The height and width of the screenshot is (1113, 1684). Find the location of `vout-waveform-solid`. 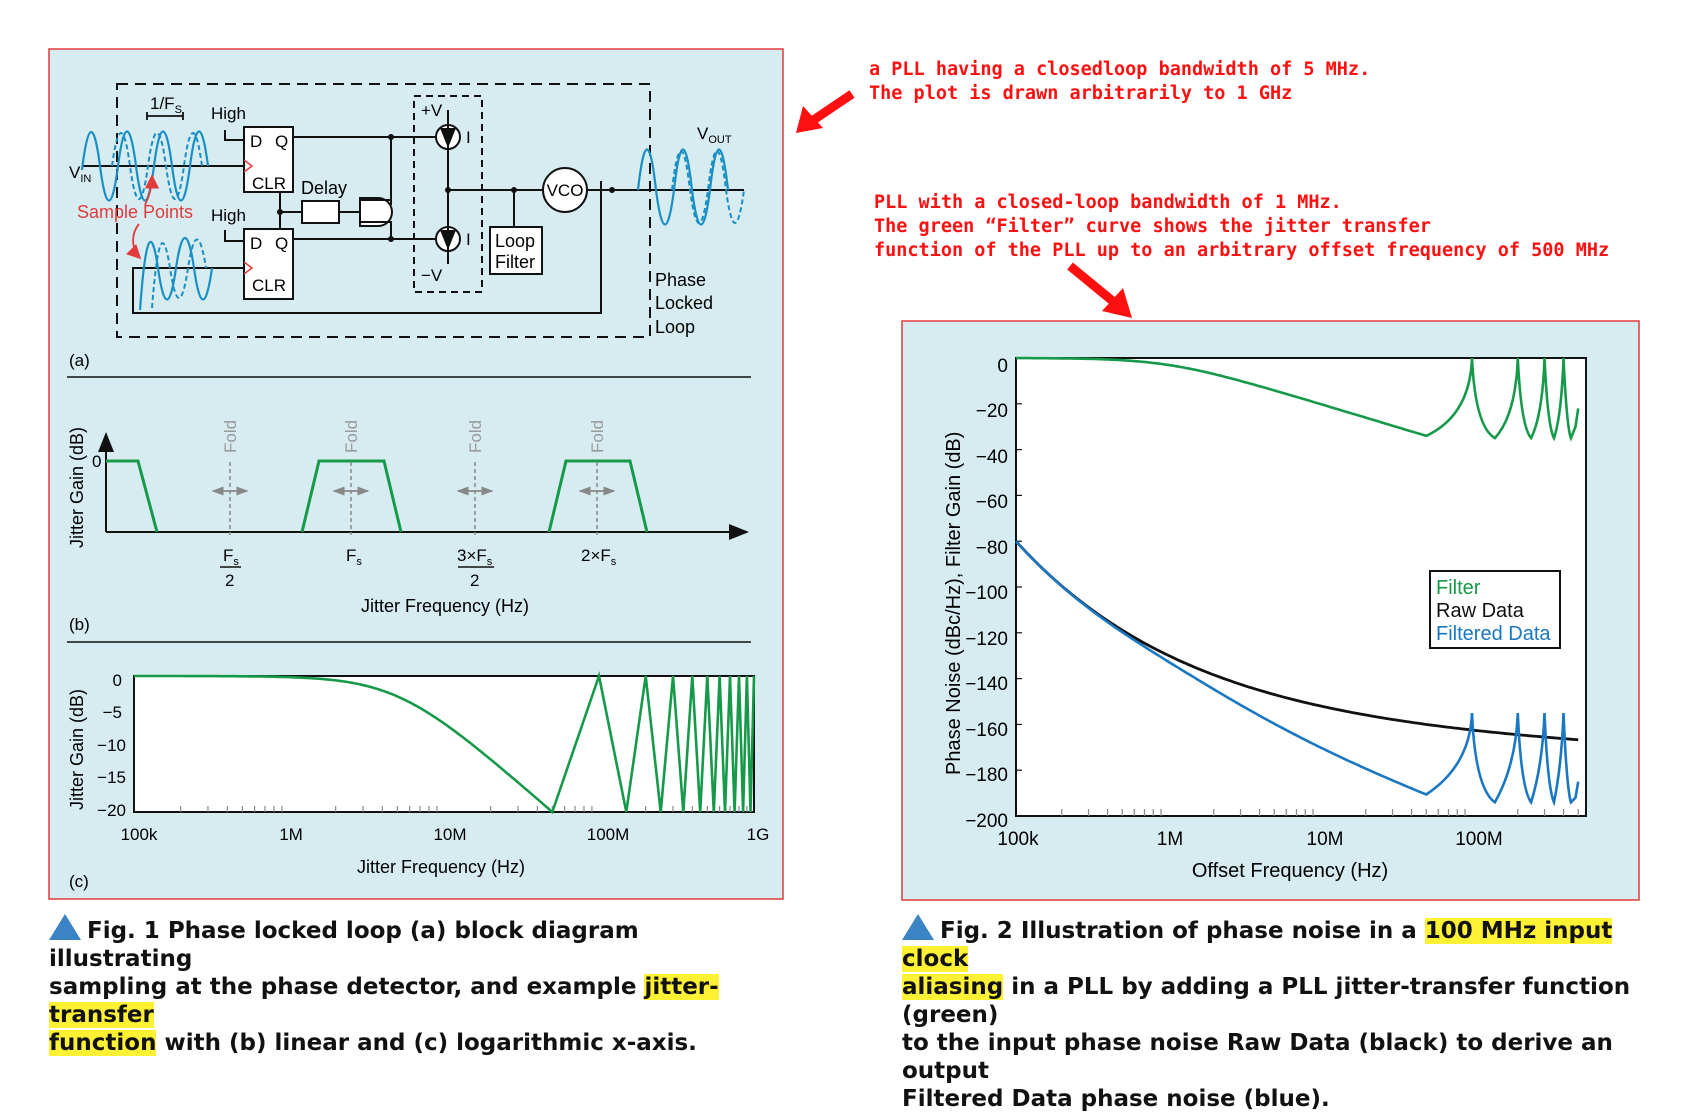

vout-waveform-solid is located at coordinates (683, 187).